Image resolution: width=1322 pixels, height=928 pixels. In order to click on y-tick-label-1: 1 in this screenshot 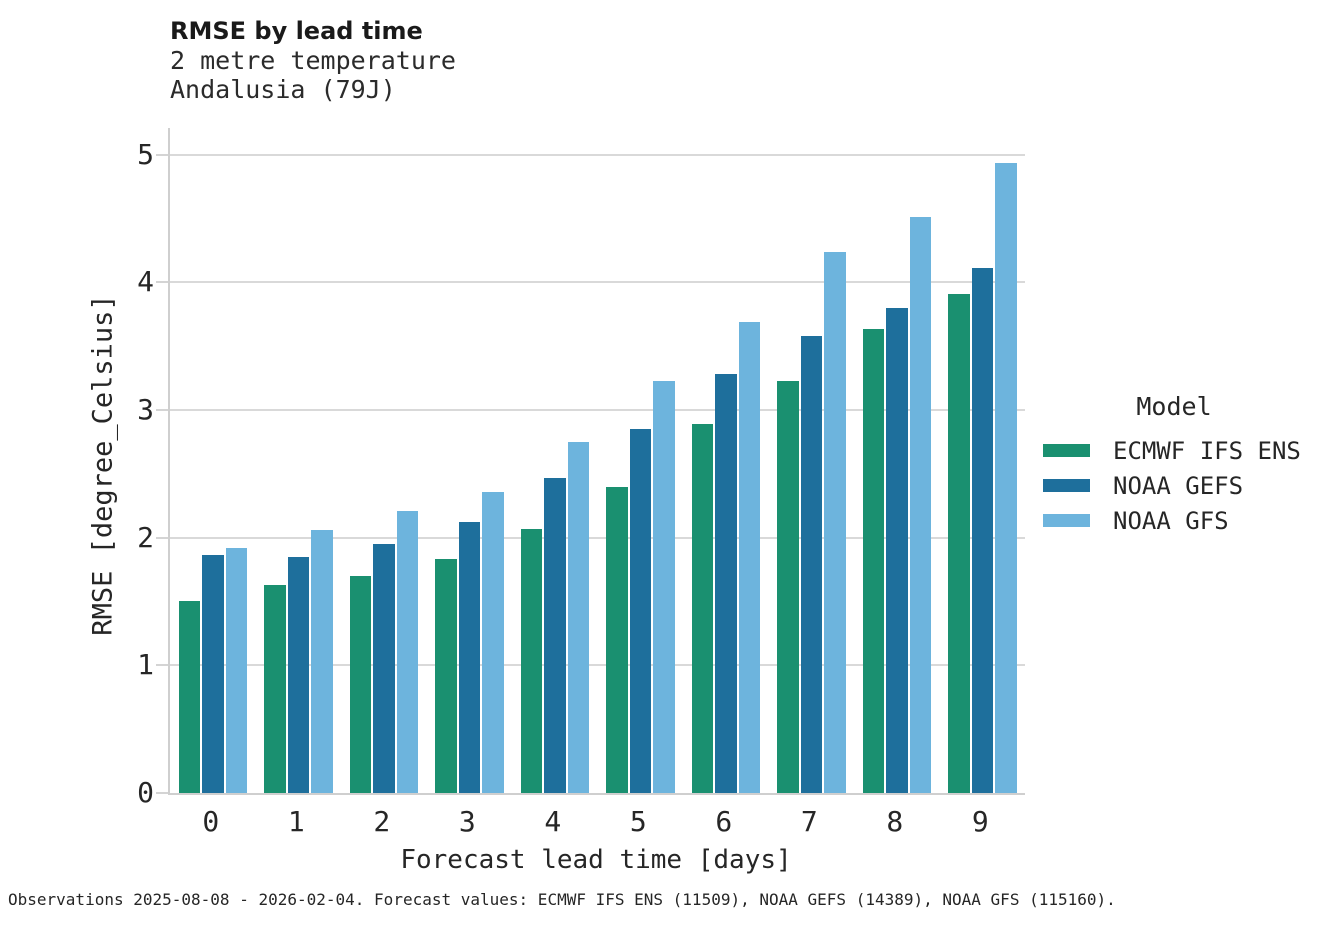, I will do `click(145, 665)`.